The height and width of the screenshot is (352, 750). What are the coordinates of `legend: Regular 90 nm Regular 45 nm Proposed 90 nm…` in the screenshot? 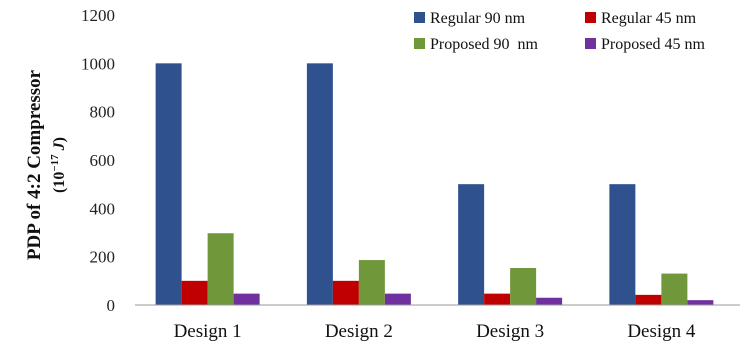 It's located at (560, 31).